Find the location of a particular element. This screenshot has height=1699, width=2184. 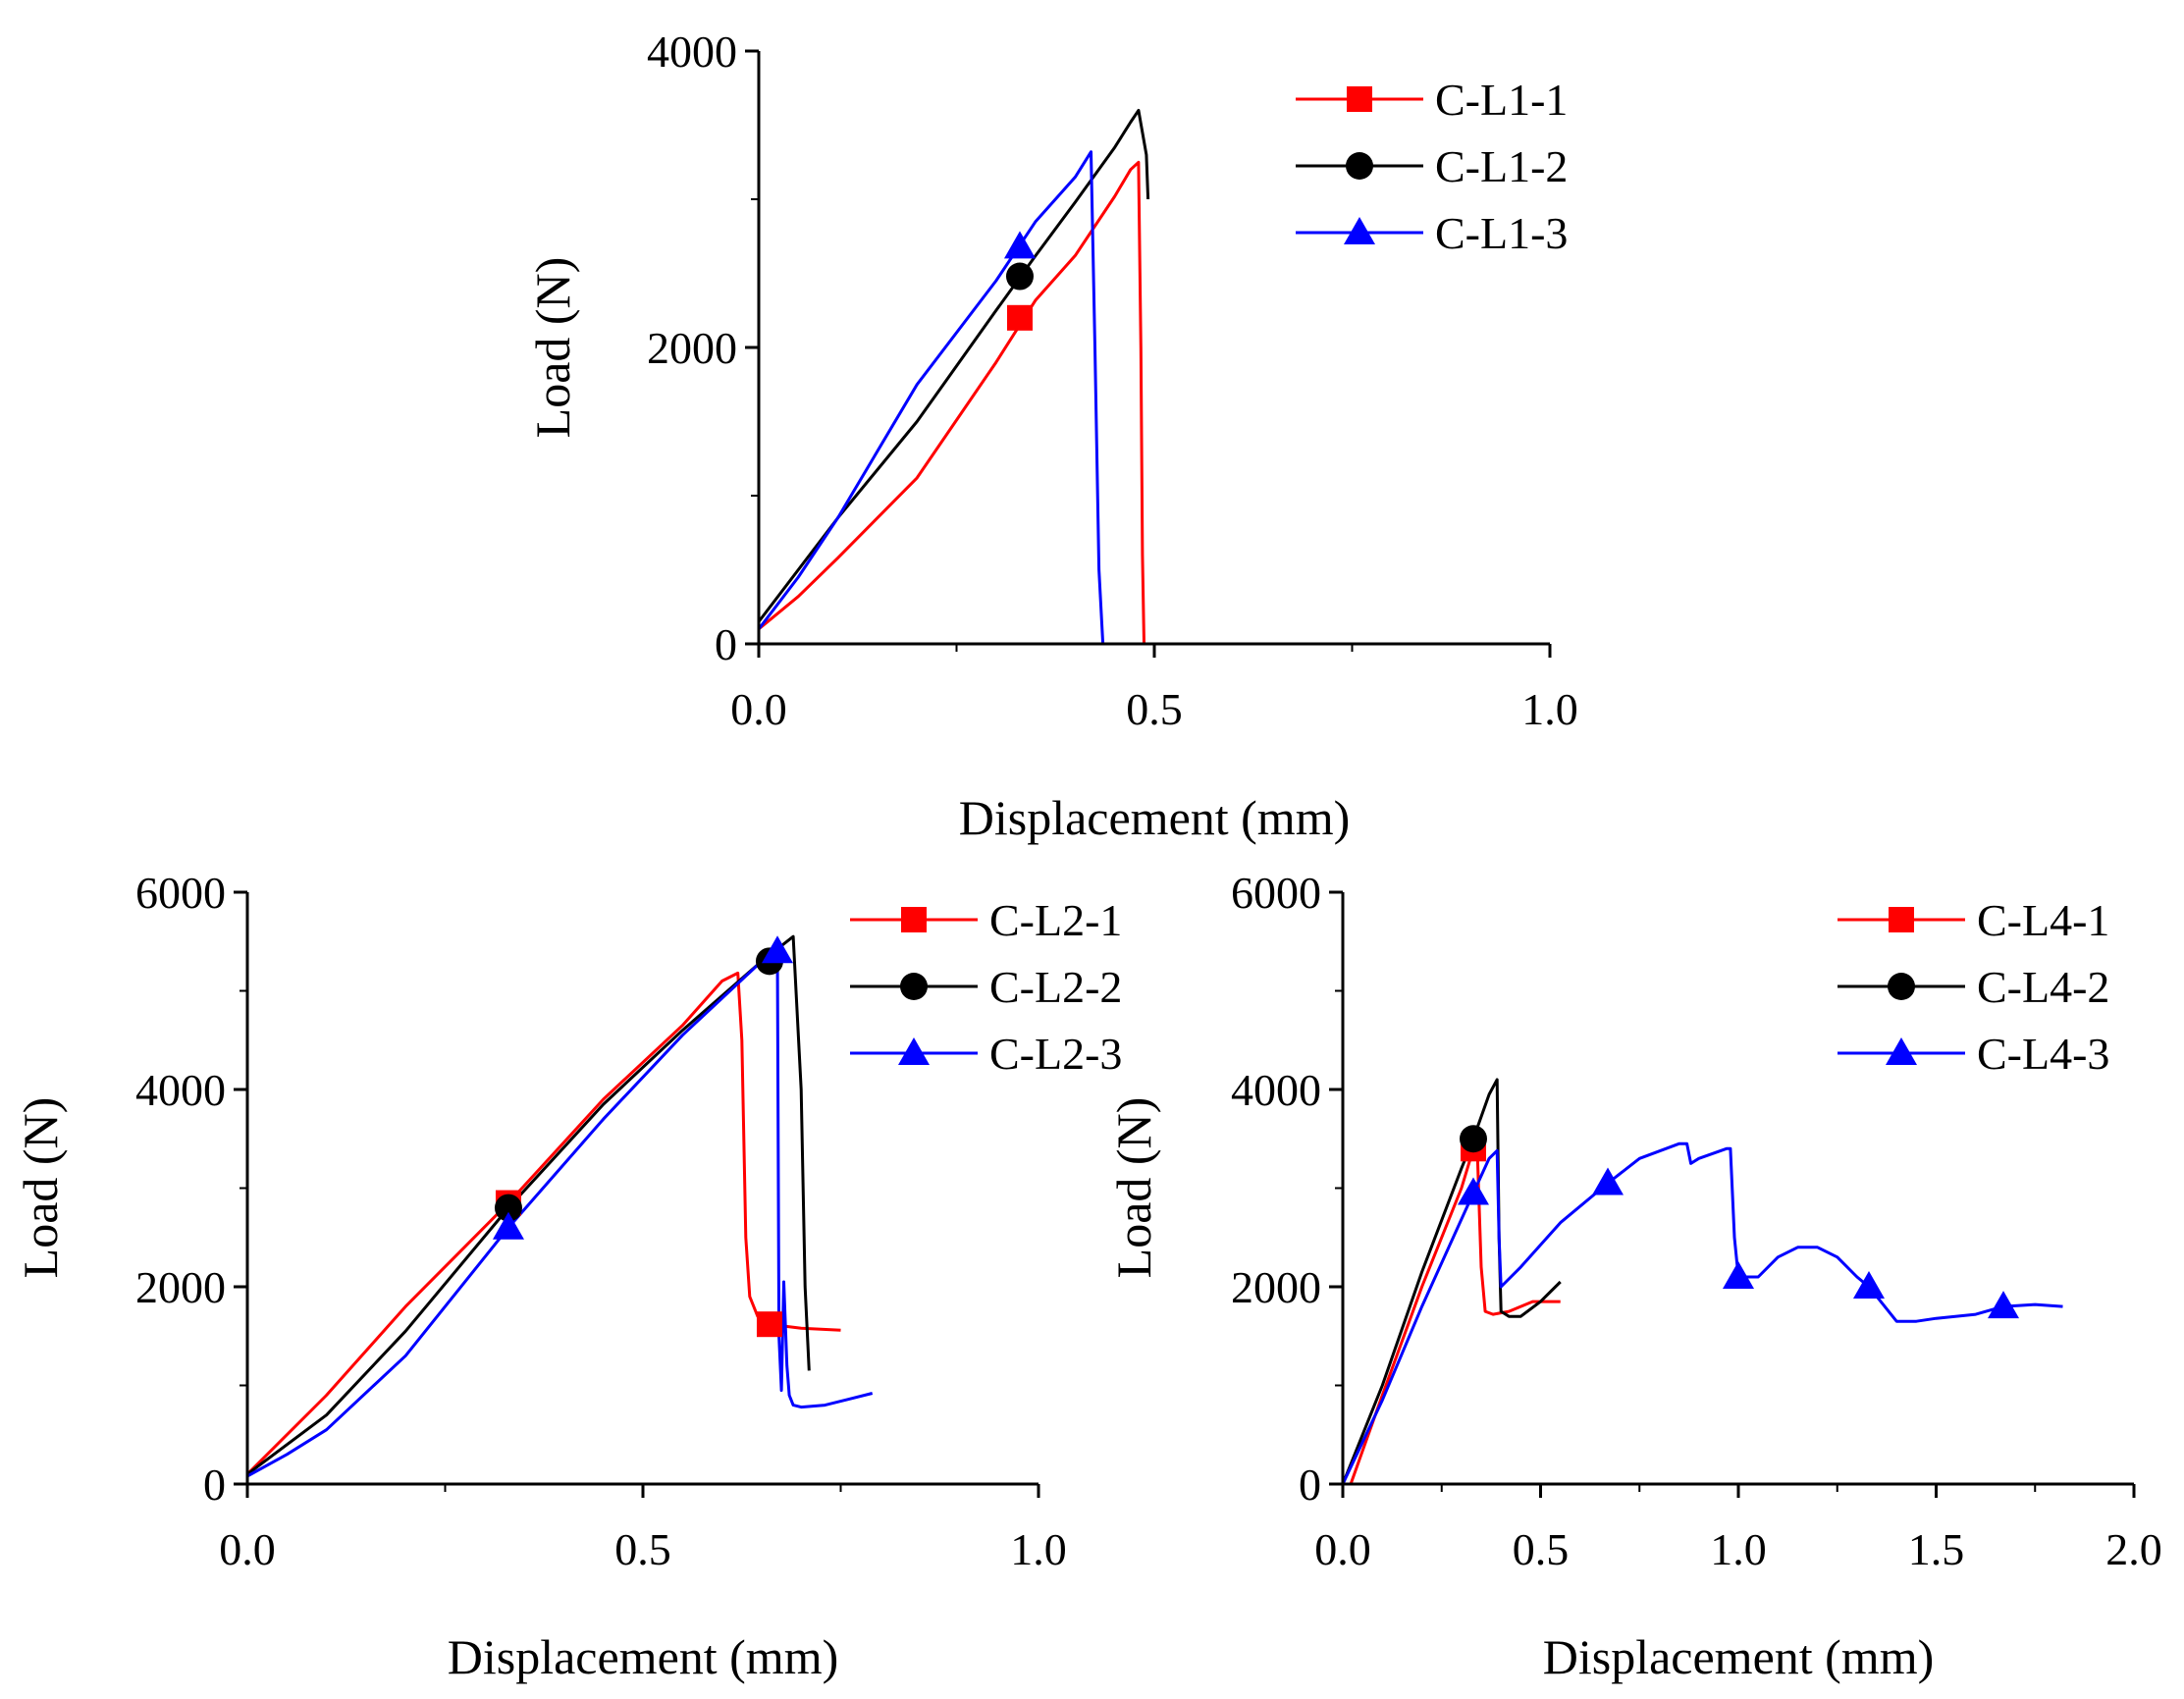

legend-label: C-L2-3 is located at coordinates (1055, 1054).